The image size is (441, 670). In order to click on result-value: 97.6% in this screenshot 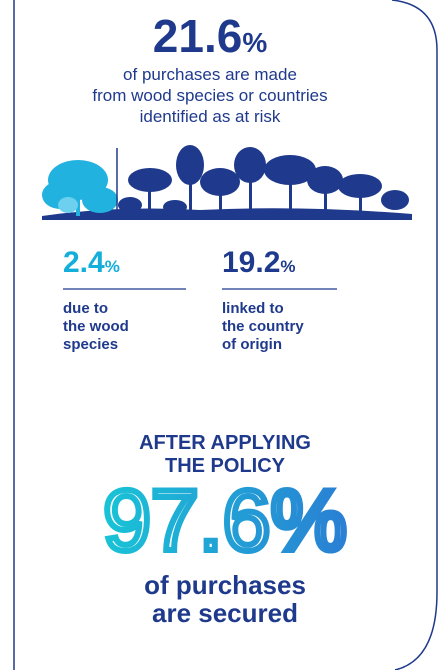, I will do `click(225, 521)`.